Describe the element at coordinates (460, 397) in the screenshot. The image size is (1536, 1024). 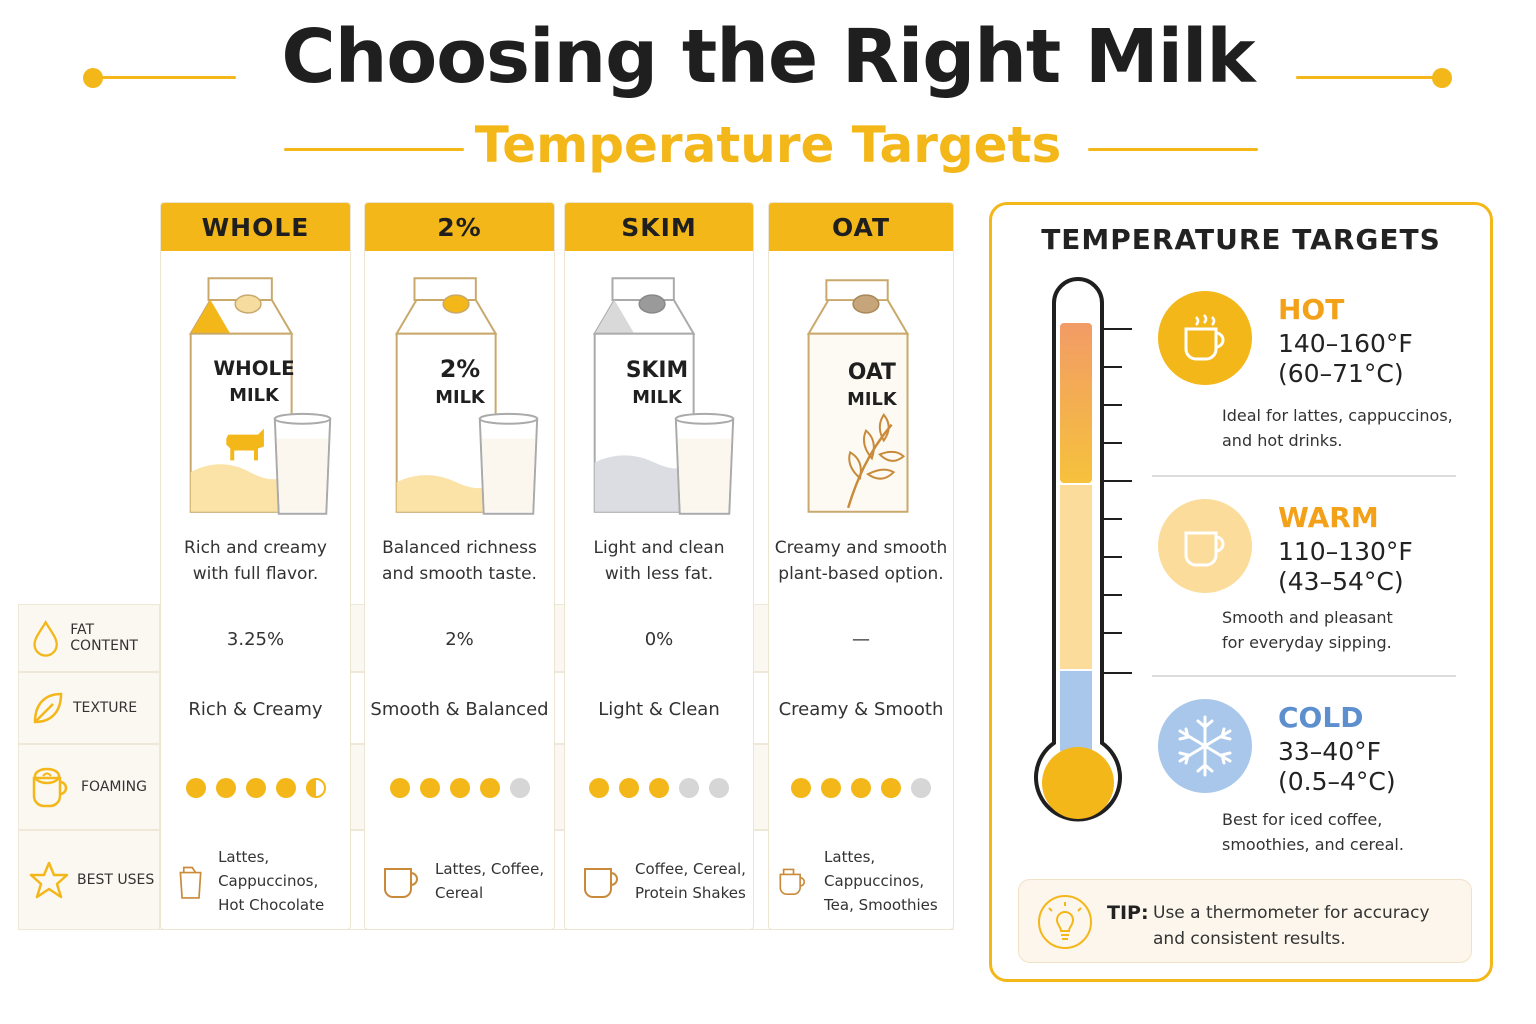
I see `2pct-carton-line2: MILK` at that location.